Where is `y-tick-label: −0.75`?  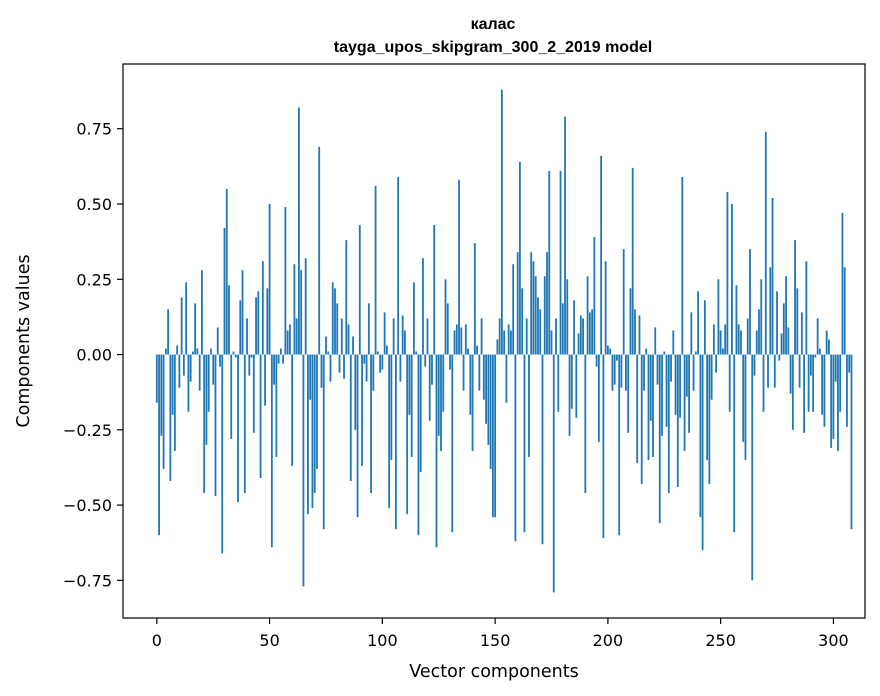 y-tick-label: −0.75 is located at coordinates (87, 580).